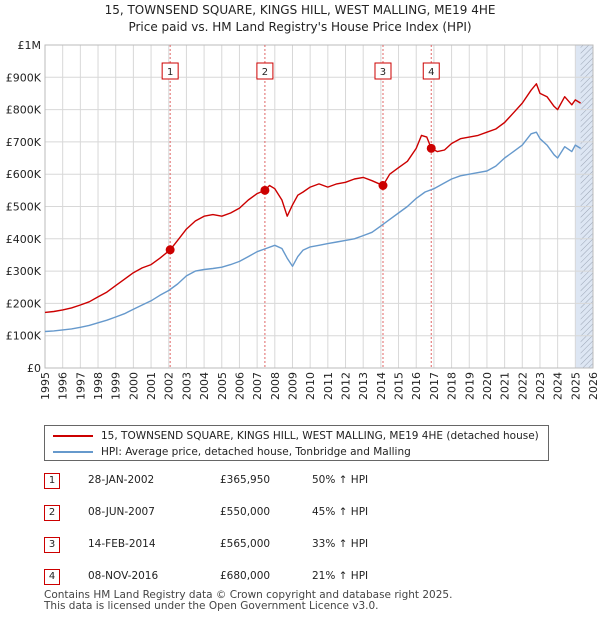 Image resolution: width=600 pixels, height=620 pixels. I want to click on x-tick-label: 2006, so click(239, 386).